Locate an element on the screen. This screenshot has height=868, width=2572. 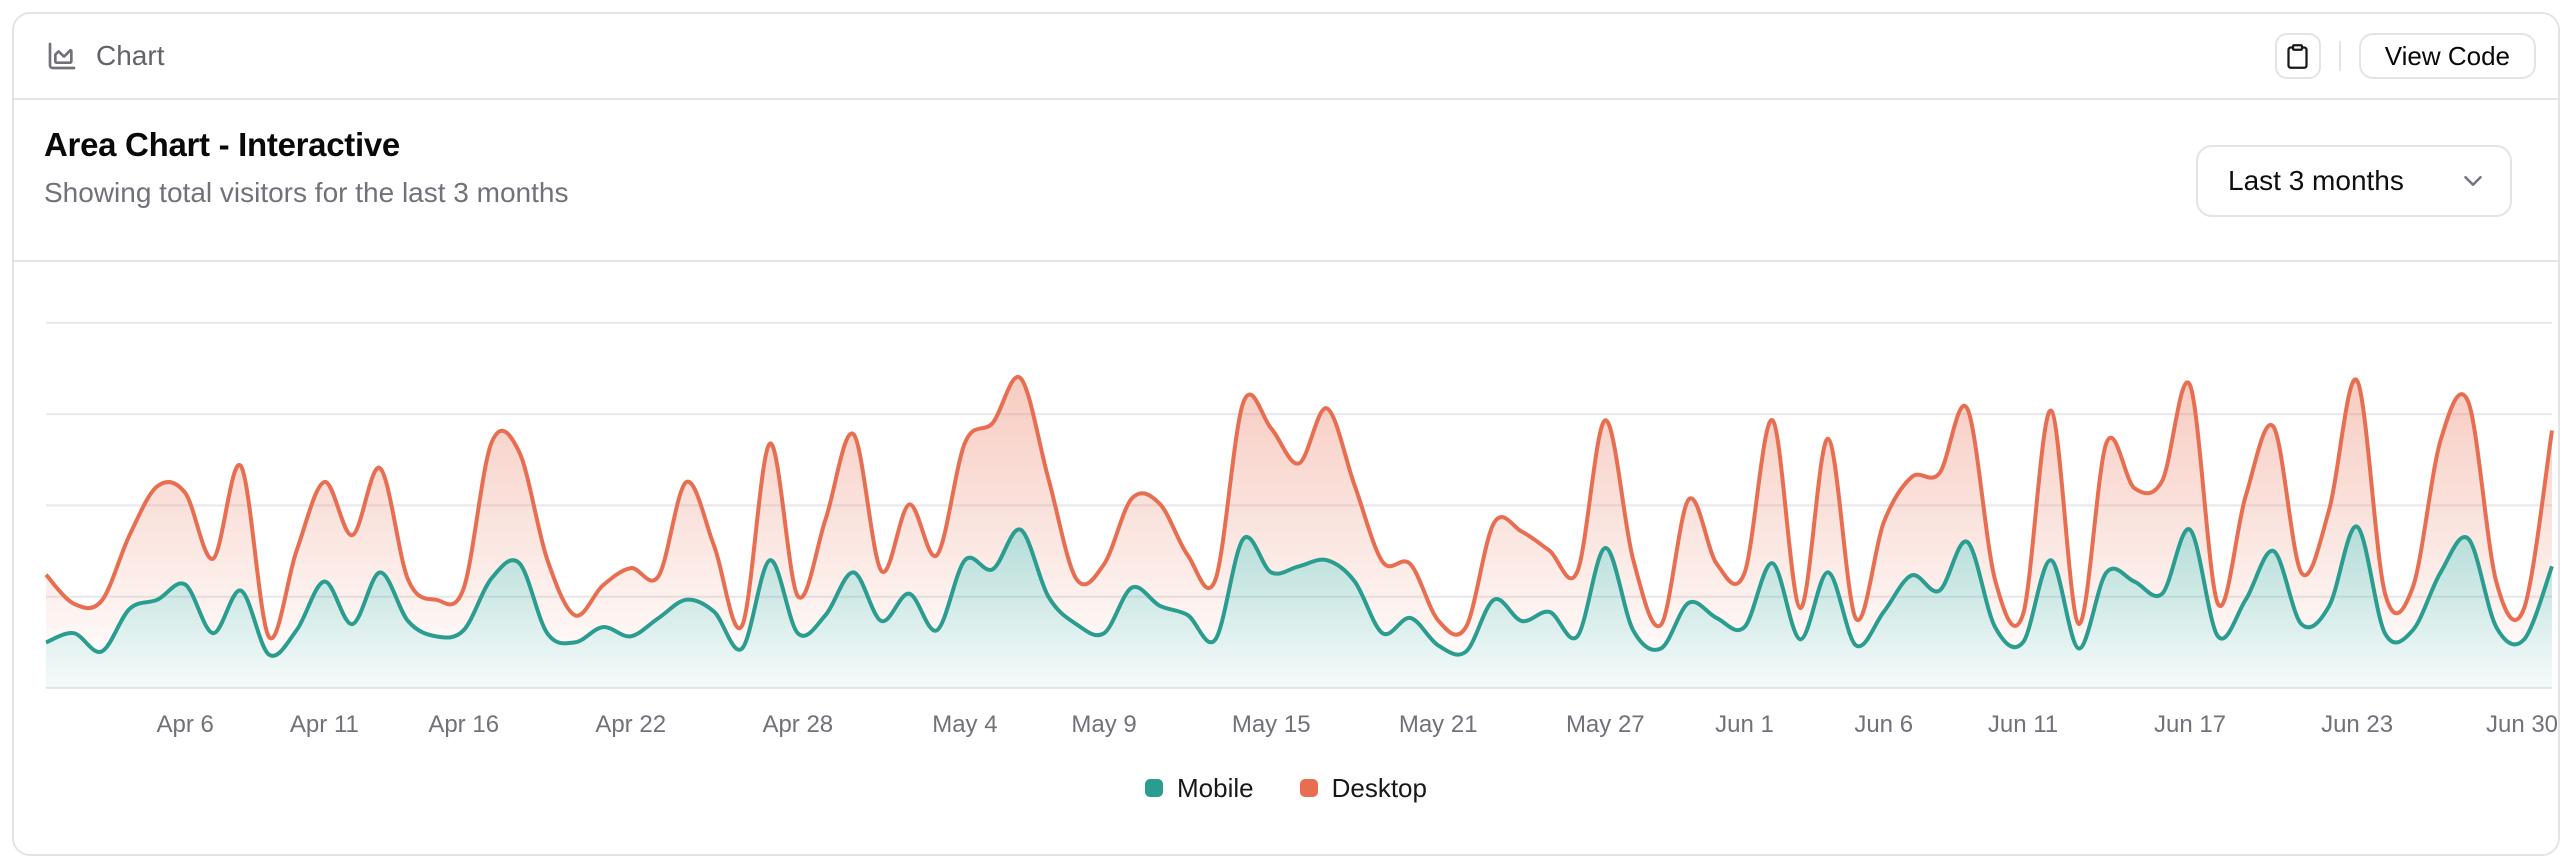
legend-item-mobile: Mobile is located at coordinates (1199, 788).